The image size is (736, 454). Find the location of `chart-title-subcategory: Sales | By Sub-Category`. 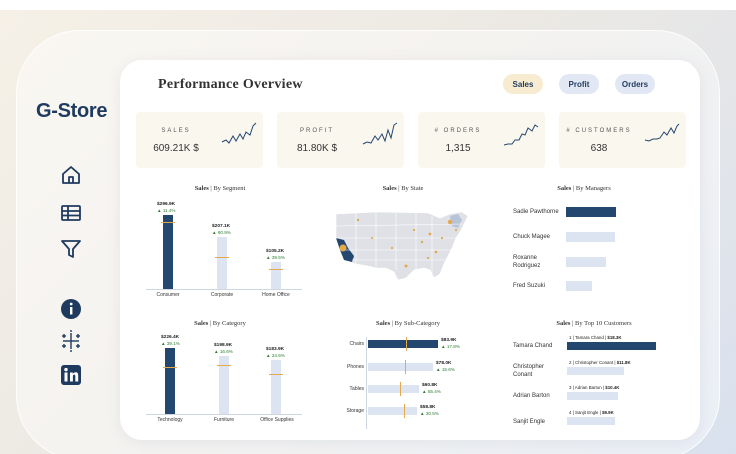

chart-title-subcategory: Sales | By Sub-Category is located at coordinates (408, 323).